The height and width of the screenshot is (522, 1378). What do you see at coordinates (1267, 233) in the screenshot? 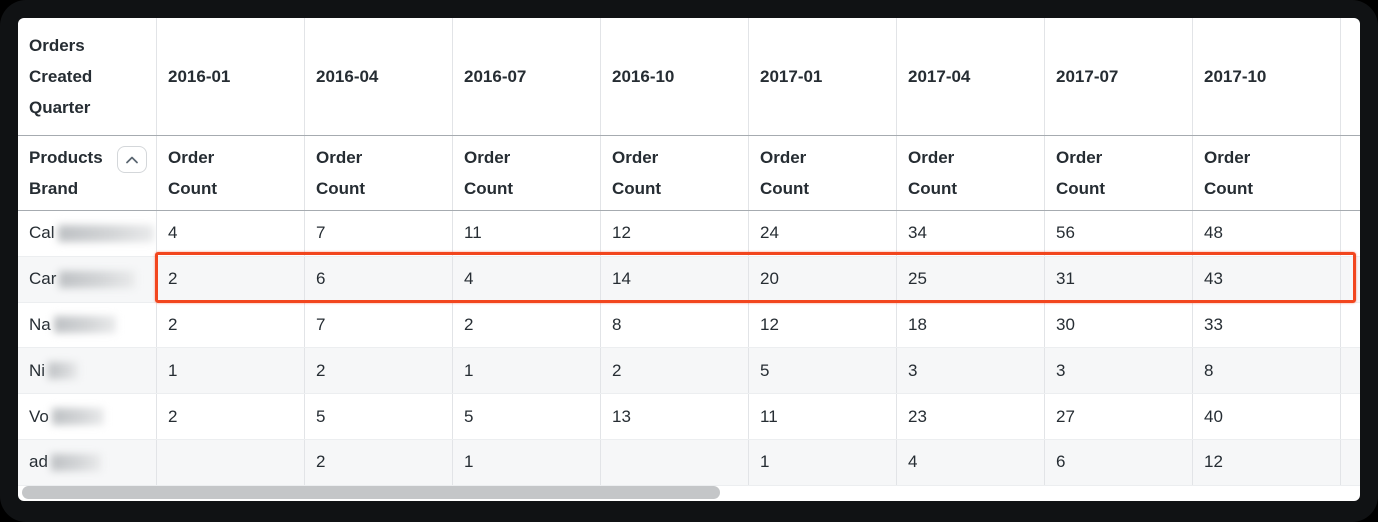
I see `value-cell: 48` at bounding box center [1267, 233].